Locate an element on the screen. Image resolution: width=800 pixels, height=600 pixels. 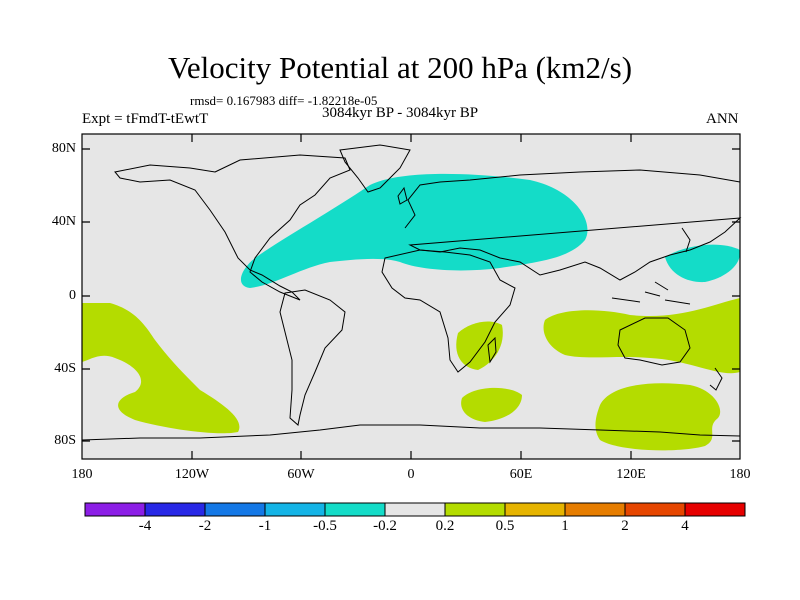
stats-label: rmsd= 0.167983 diff= -1.82218e-05 is located at coordinates (284, 100).